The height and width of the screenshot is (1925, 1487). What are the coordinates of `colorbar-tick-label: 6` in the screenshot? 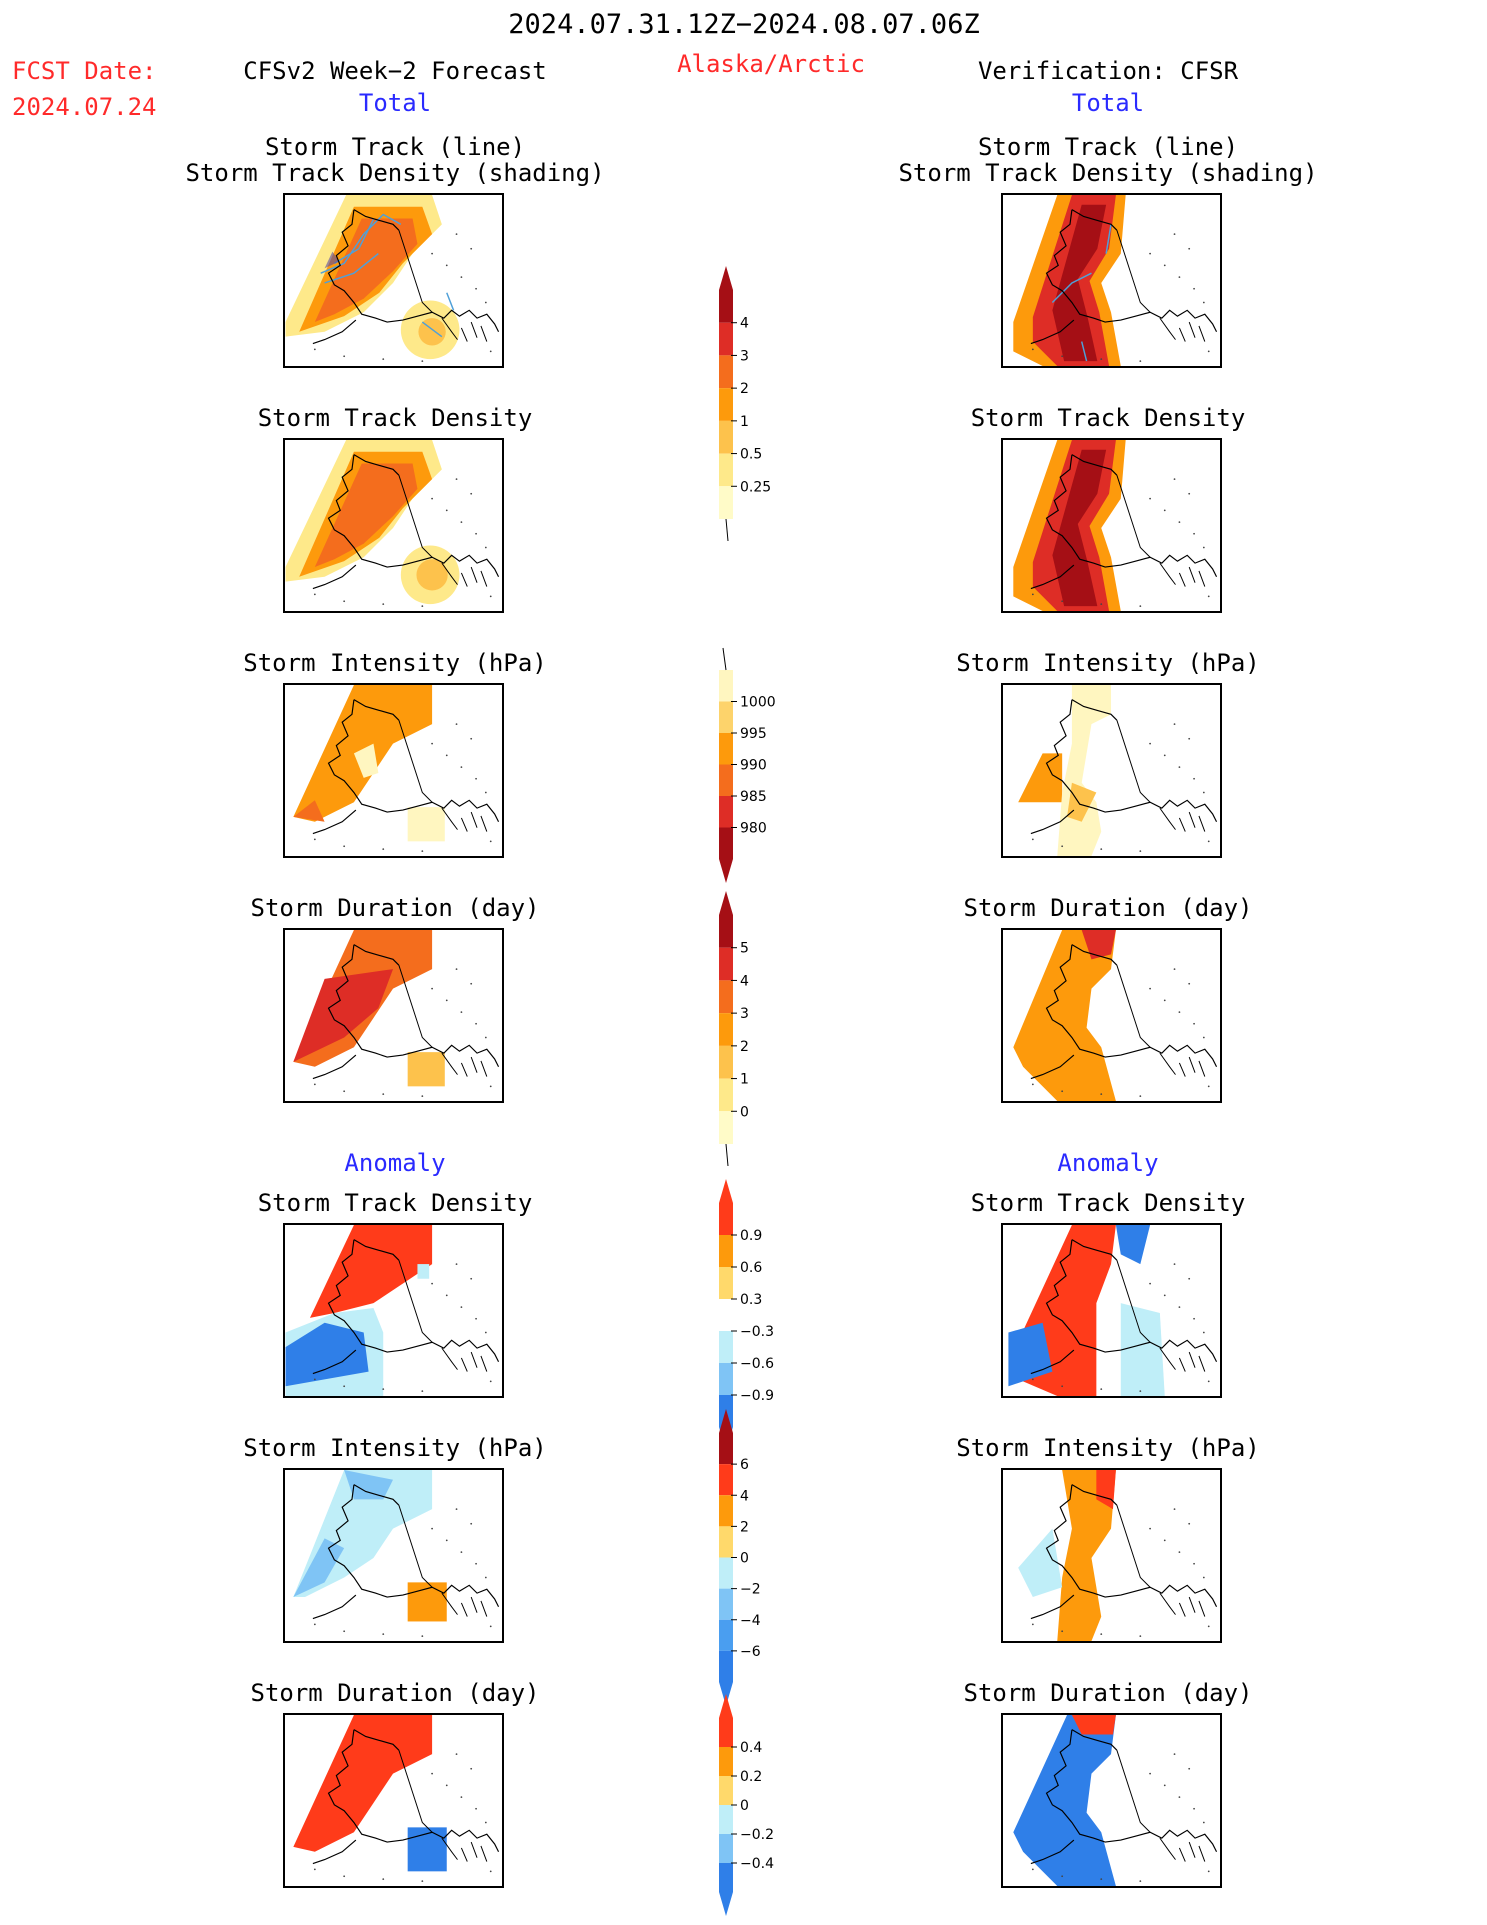 It's located at (744, 1465).